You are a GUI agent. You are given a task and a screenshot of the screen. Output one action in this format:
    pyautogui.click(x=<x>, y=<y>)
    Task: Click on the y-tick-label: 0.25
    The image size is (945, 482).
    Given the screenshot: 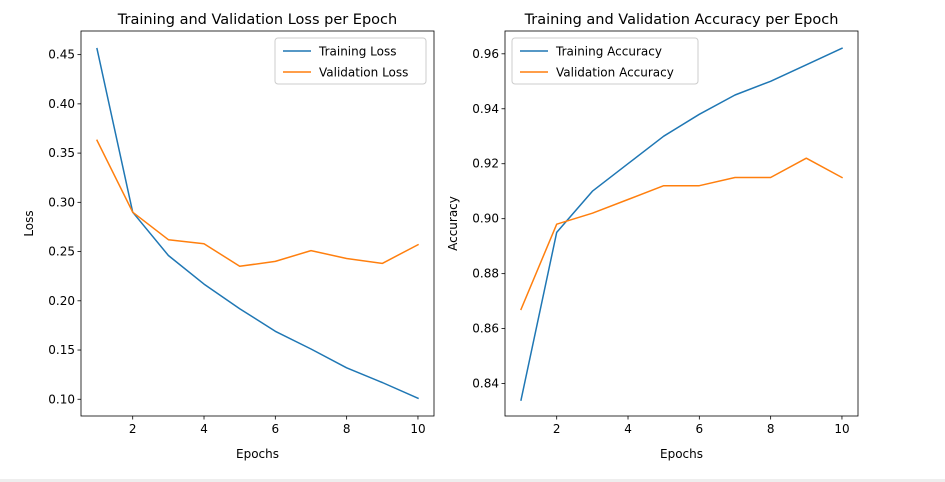 What is the action you would take?
    pyautogui.click(x=61, y=252)
    